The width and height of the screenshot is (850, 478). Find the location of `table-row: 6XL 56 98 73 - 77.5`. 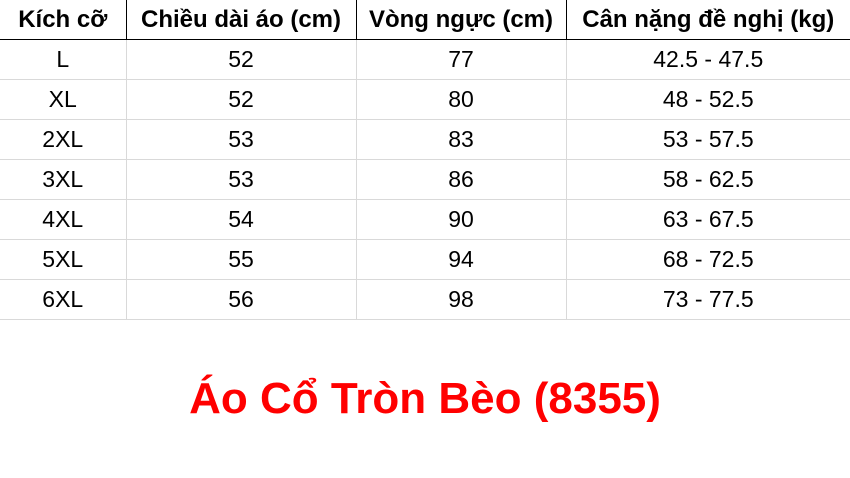

table-row: 6XL 56 98 73 - 77.5 is located at coordinates (425, 299).